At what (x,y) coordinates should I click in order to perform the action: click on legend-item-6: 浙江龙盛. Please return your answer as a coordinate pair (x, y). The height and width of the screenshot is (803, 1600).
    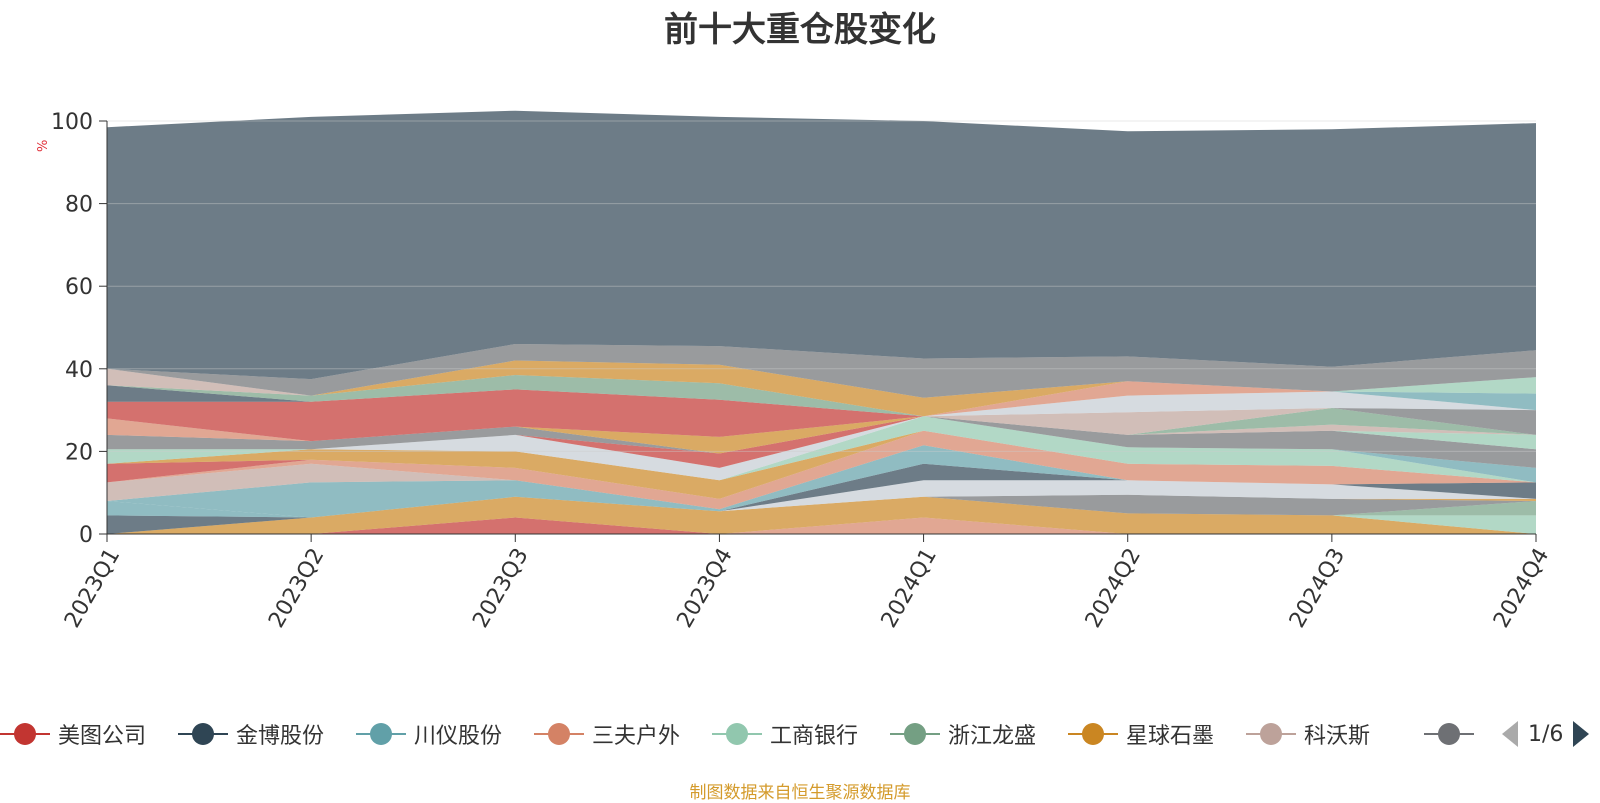
    Looking at the image, I should click on (963, 734).